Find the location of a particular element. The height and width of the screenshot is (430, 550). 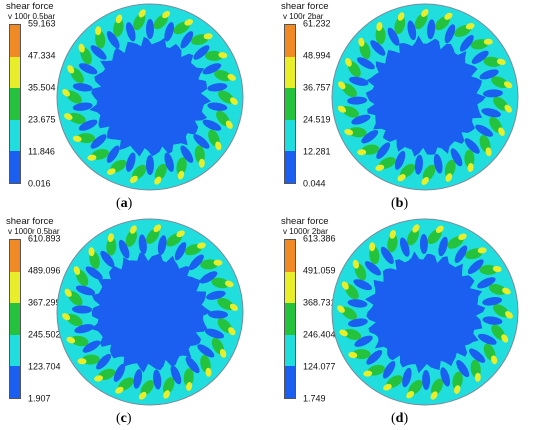

legend-tick-label: 1.749 is located at coordinates (314, 398).